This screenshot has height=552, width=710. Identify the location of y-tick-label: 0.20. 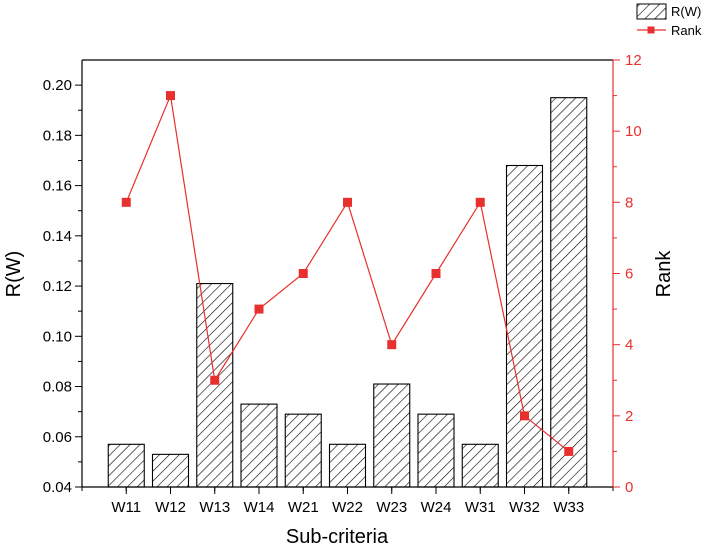
(57, 85).